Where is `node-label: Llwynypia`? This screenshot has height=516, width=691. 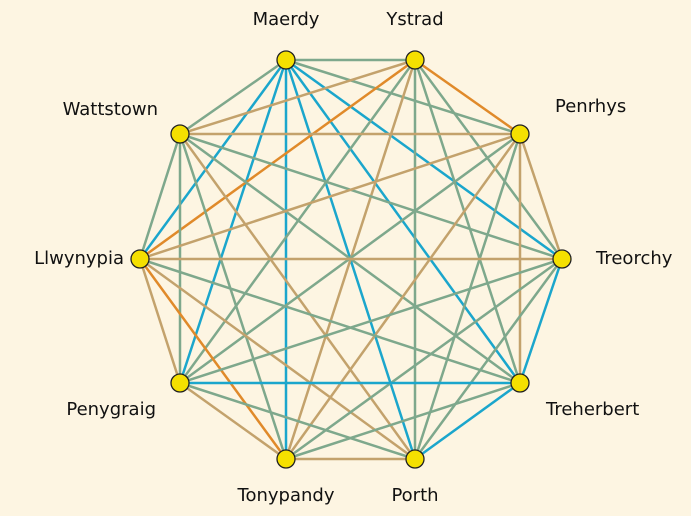 node-label: Llwynypia is located at coordinates (79, 258).